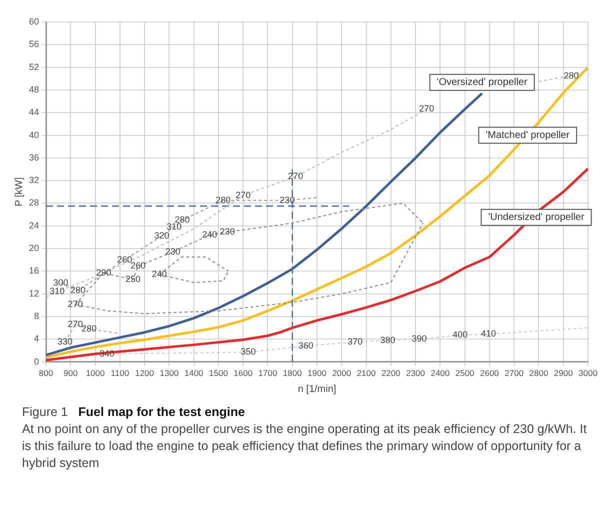 This screenshot has width=610, height=511. Describe the element at coordinates (588, 373) in the screenshot. I see `x-tick-label: 3000` at that location.